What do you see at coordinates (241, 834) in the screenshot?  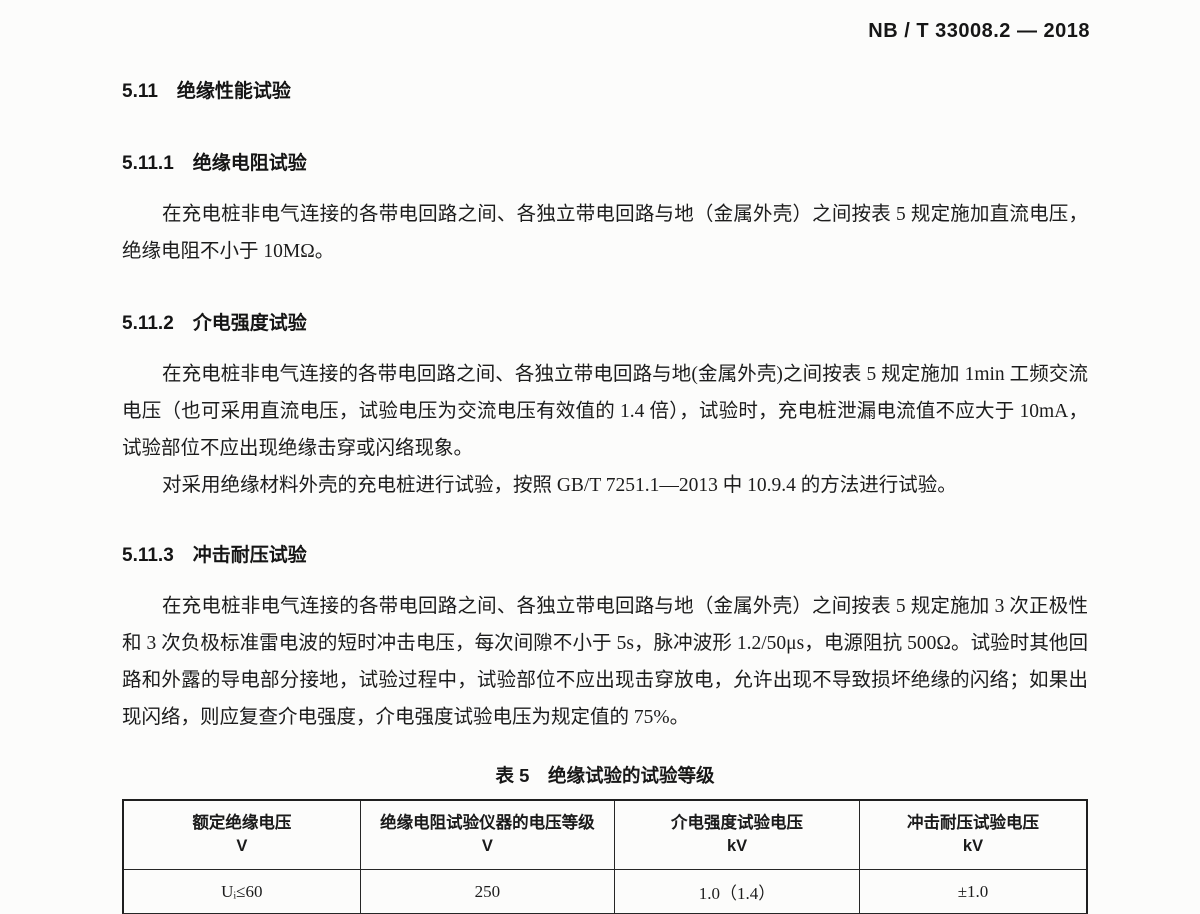 I see `header-cell-rated-voltage: 额定绝缘电压 V` at bounding box center [241, 834].